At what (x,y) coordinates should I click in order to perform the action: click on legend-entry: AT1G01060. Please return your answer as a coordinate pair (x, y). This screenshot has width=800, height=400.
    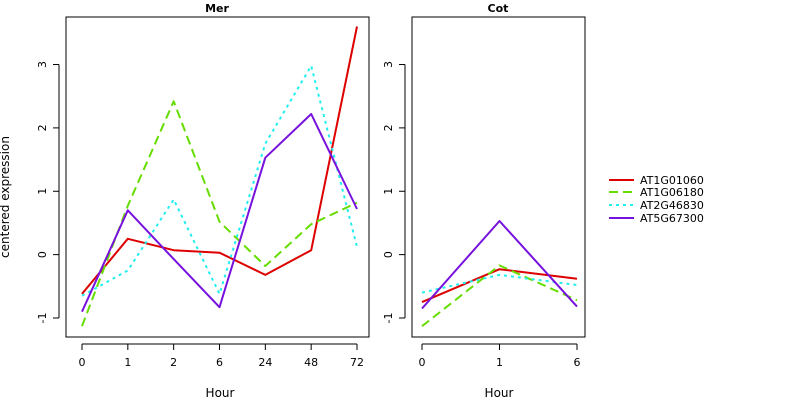
    Looking at the image, I should click on (656, 180).